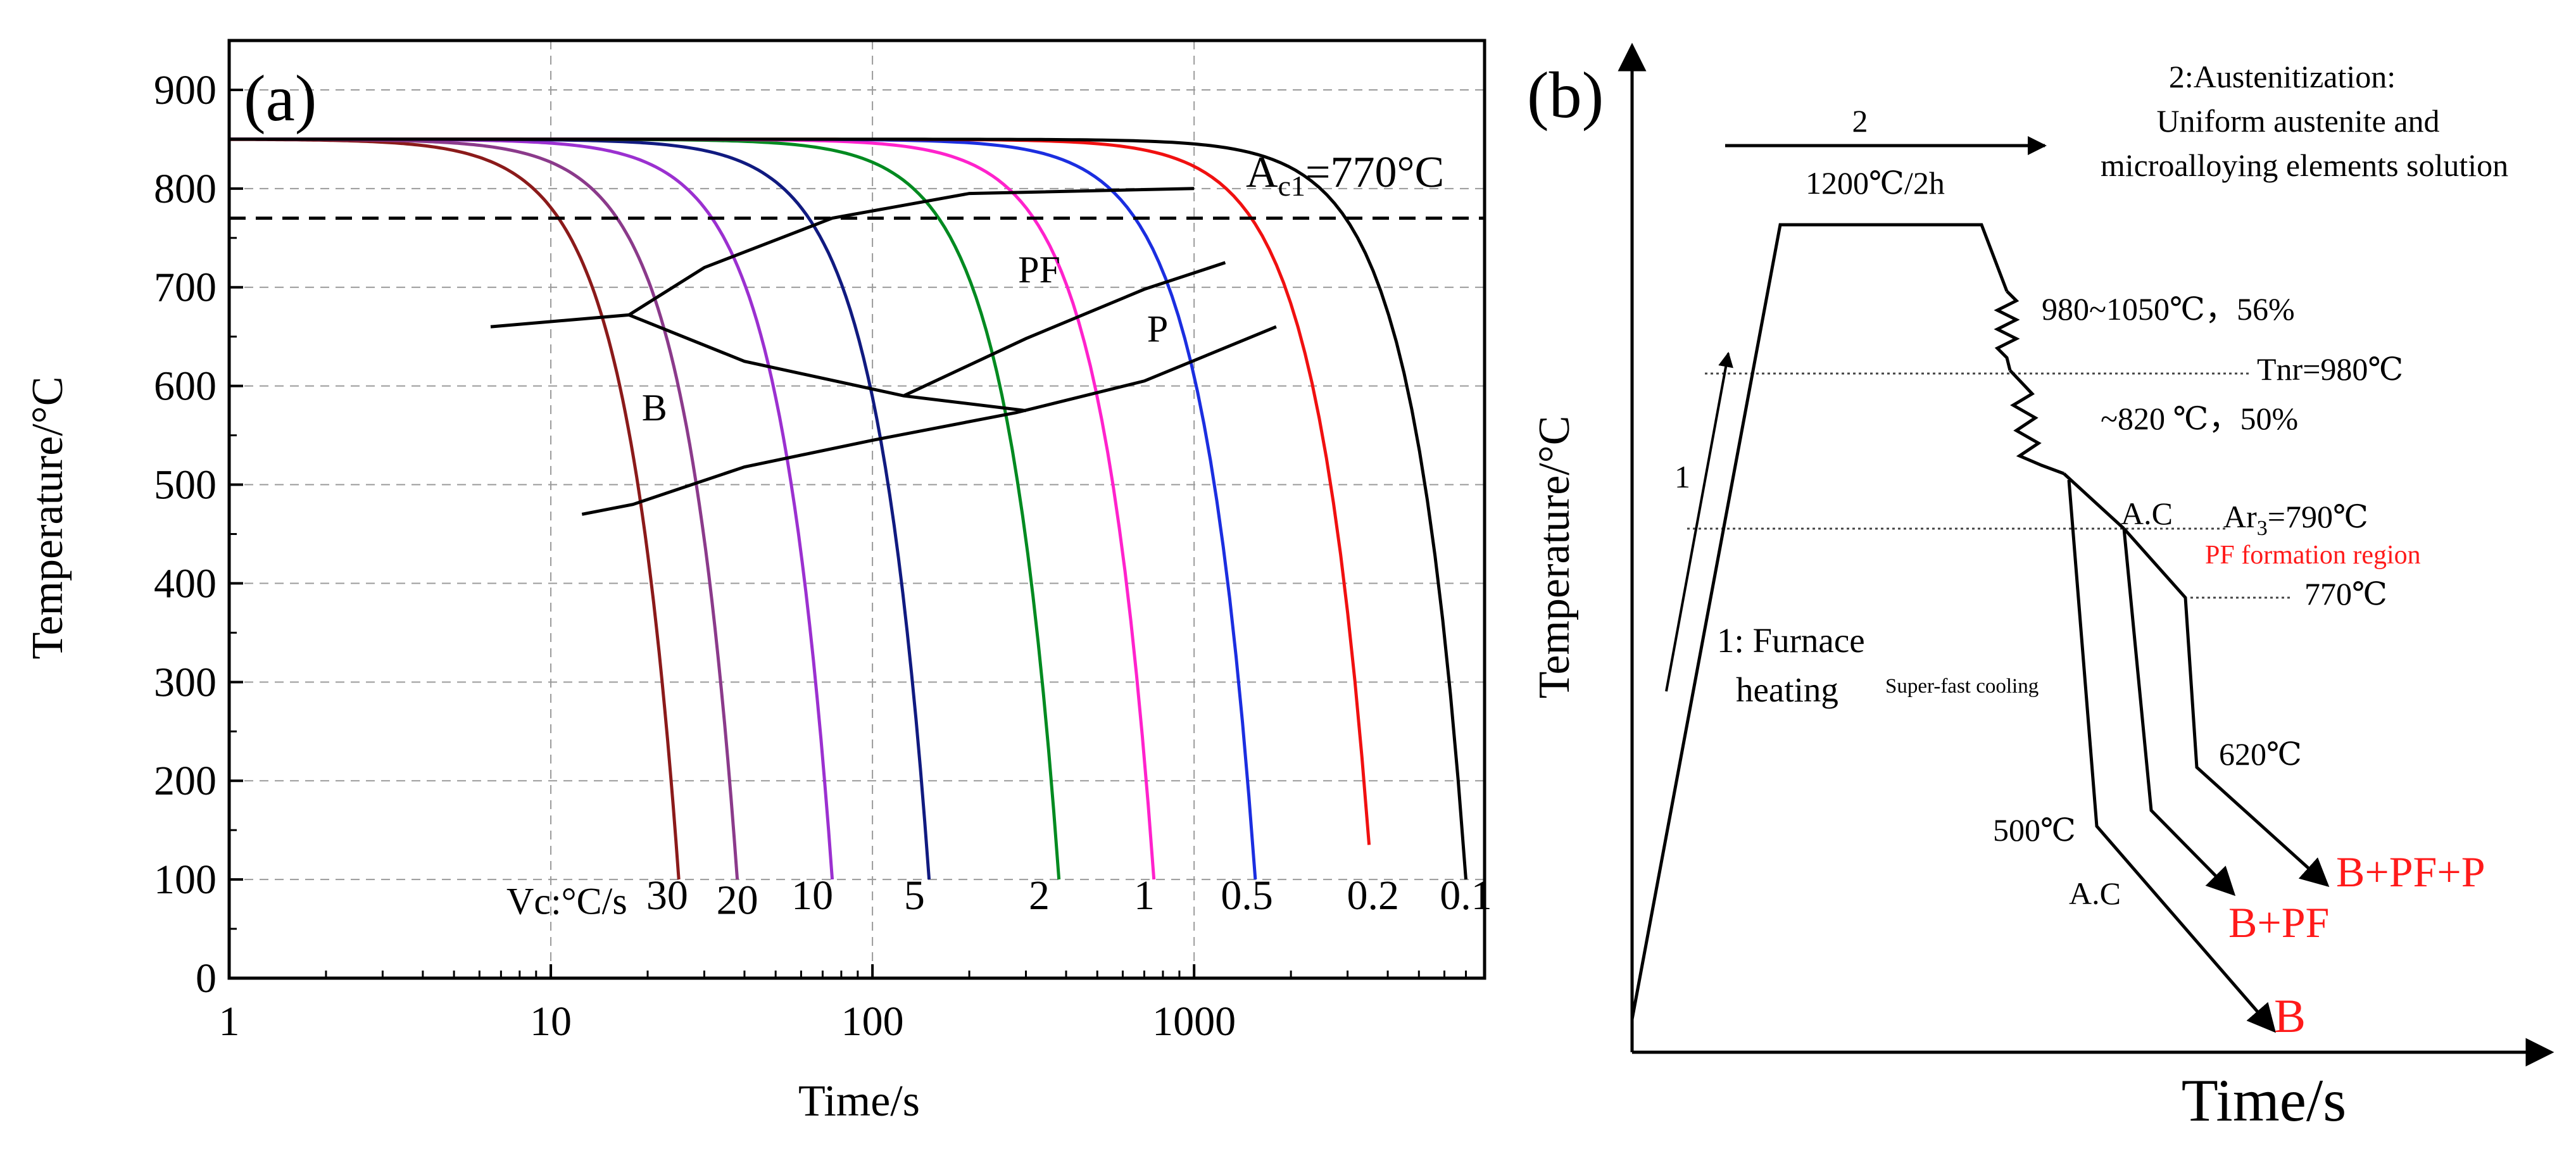 Image resolution: width=2576 pixels, height=1151 pixels. I want to click on ac-lower-label: A.C, so click(2095, 894).